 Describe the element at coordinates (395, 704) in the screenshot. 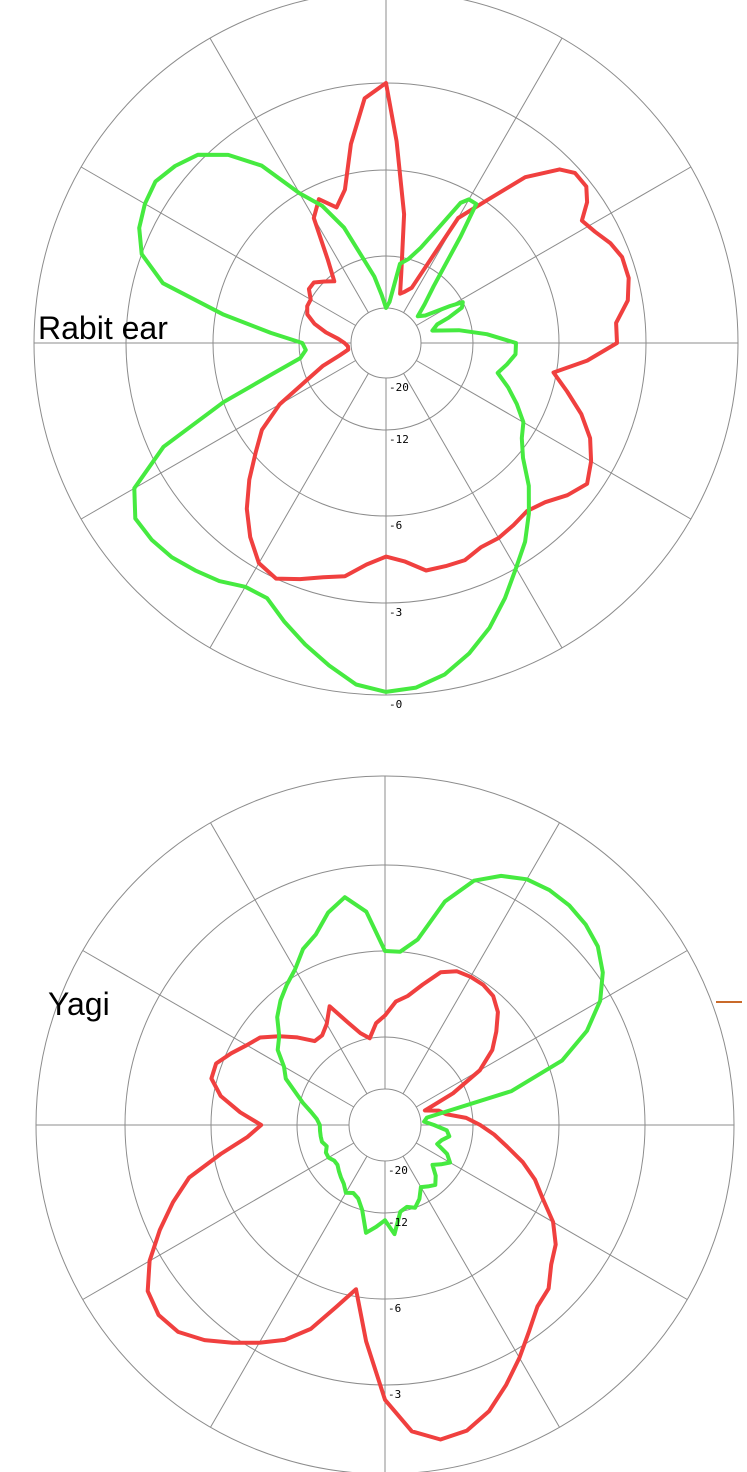

I see `rabbit-ear-tick-label-4: -0` at that location.